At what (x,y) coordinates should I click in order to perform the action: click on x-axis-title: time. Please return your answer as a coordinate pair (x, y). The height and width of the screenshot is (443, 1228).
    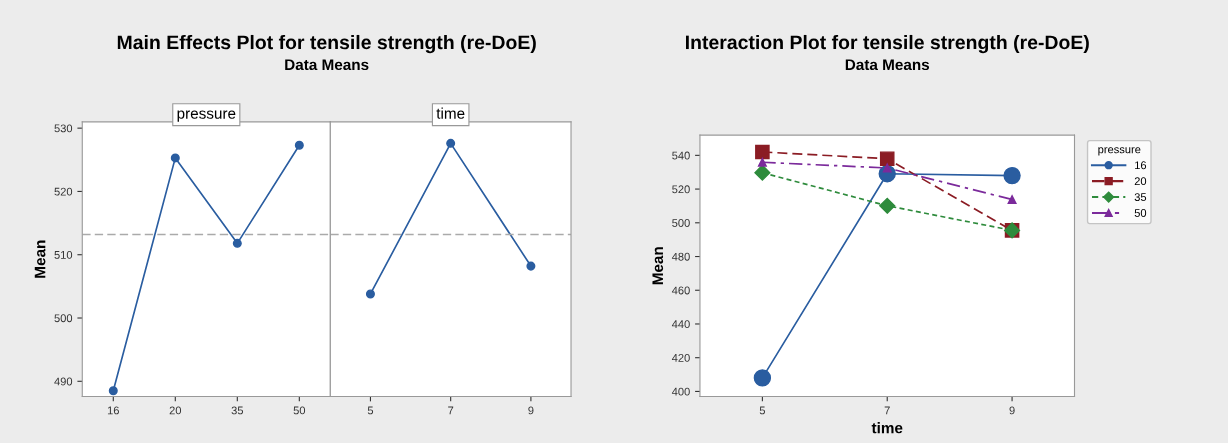
    Looking at the image, I should click on (887, 428).